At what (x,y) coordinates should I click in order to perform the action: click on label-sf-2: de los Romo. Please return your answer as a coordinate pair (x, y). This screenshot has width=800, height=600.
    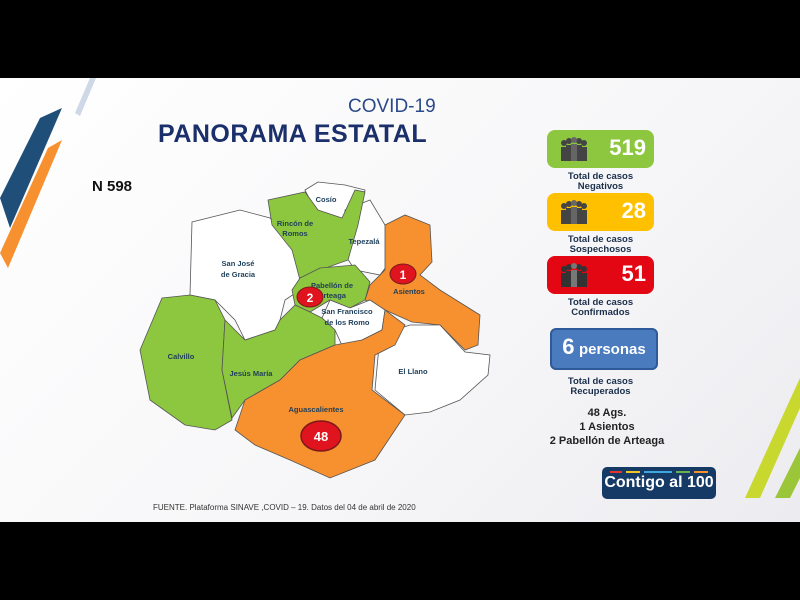
    Looking at the image, I should click on (346, 322).